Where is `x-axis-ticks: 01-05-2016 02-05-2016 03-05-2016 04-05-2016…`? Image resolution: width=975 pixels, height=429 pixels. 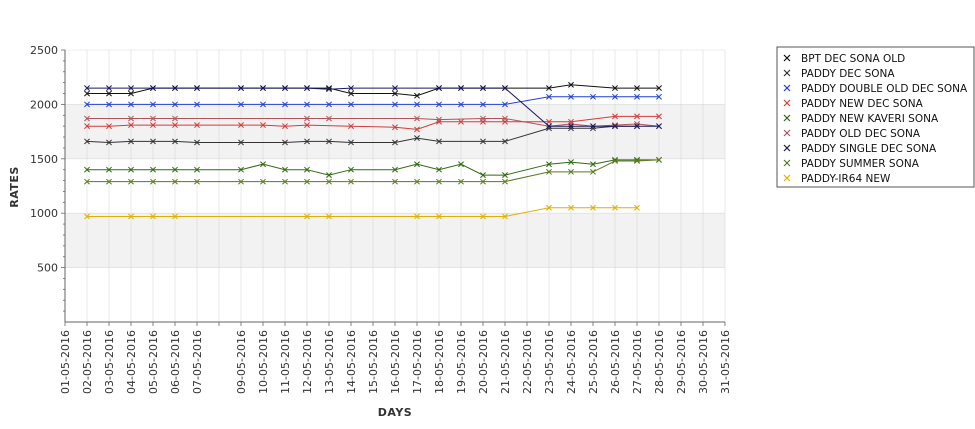
x-axis-ticks: 01-05-2016 02-05-2016 03-05-2016 04-05-2016… is located at coordinates (395, 358).